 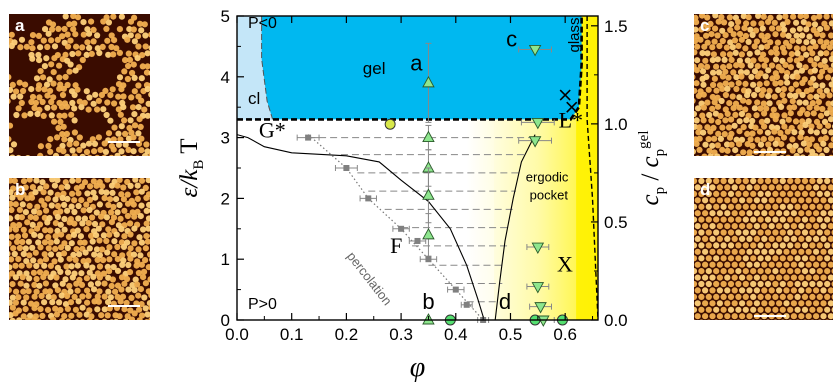 What do you see at coordinates (292, 334) in the screenshot?
I see `x-tick-label: 0.1` at bounding box center [292, 334].